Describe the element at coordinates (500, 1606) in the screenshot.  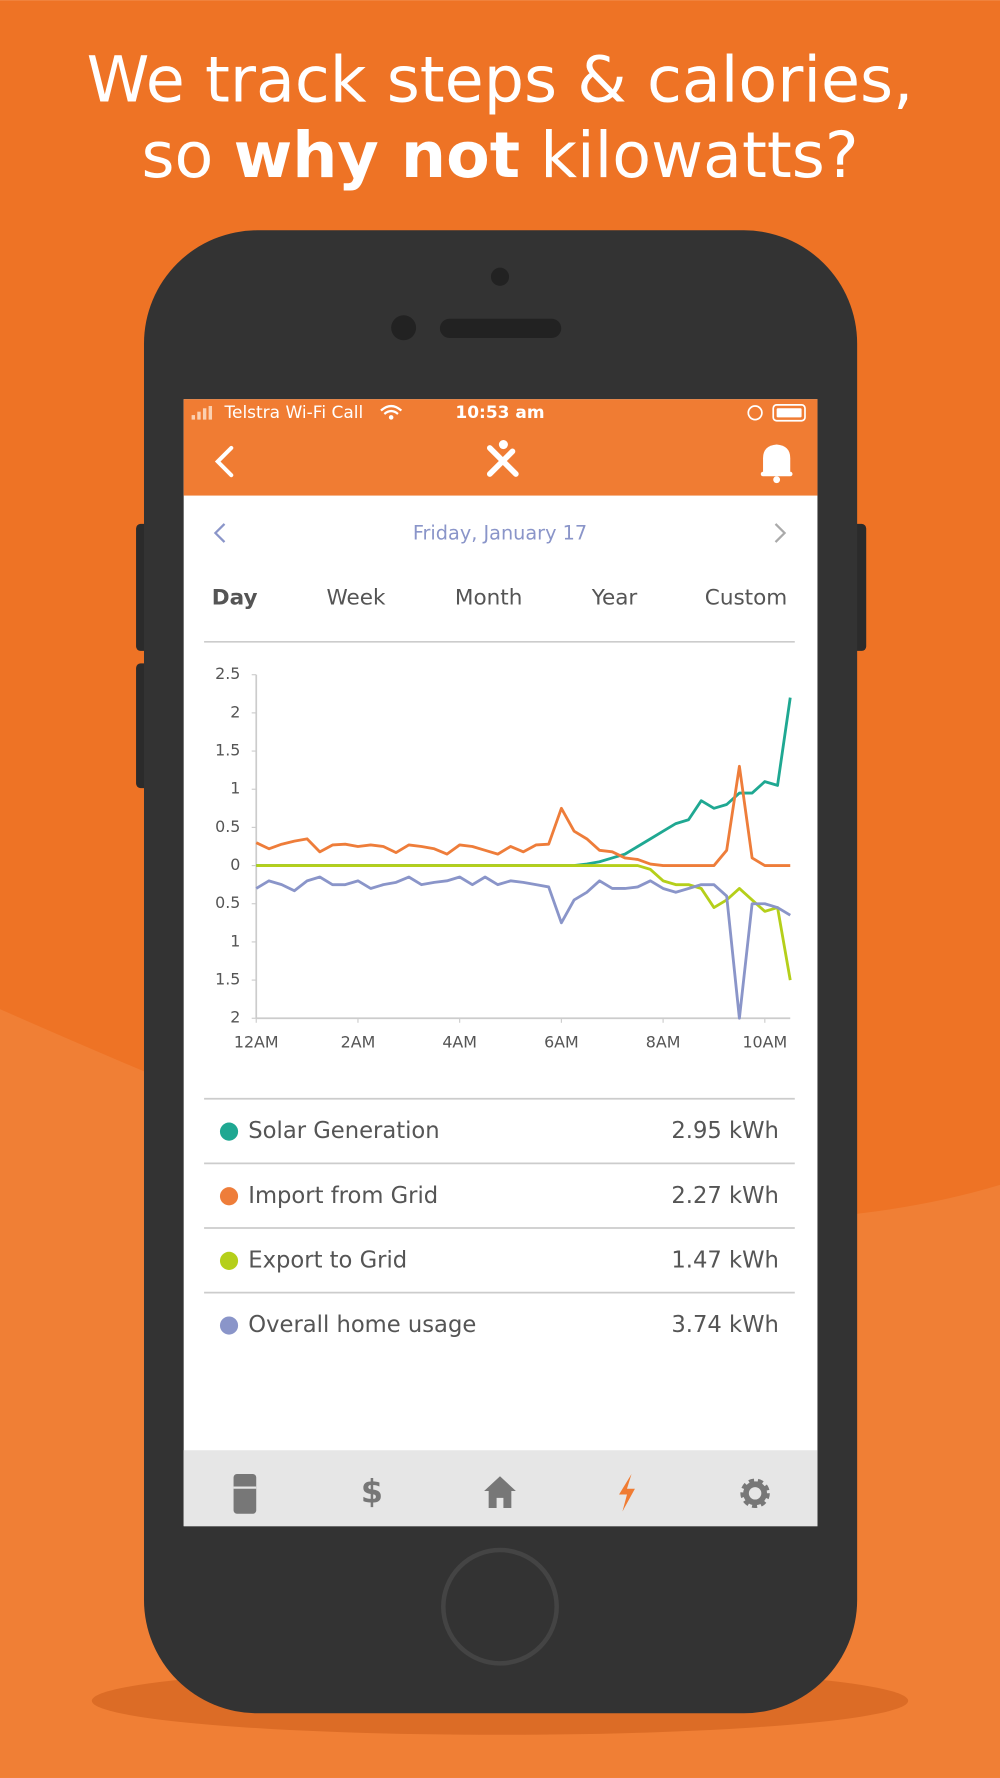
I see `home-button` at that location.